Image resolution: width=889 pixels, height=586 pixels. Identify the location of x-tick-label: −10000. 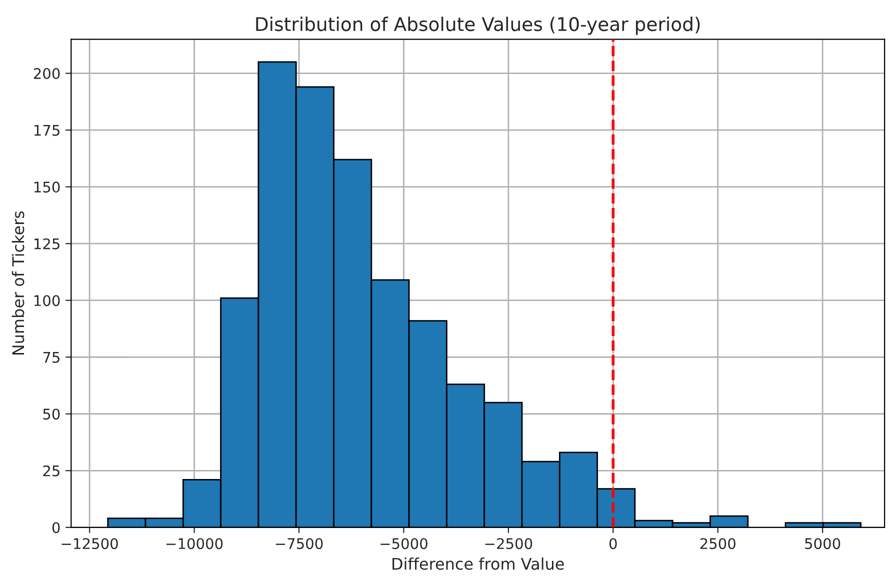
(194, 544).